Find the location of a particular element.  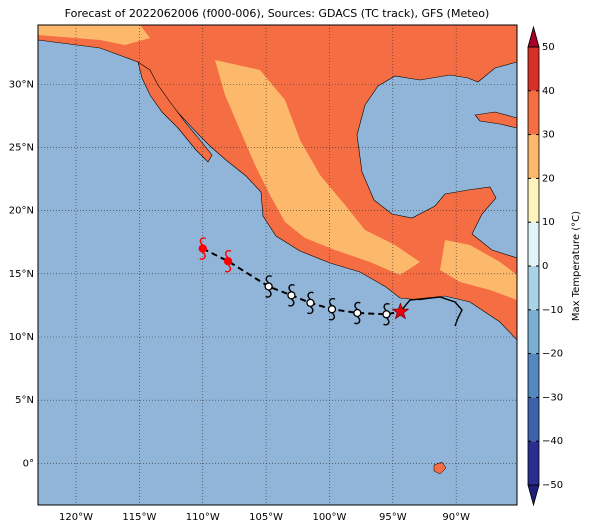

x-tick-label: 110°W is located at coordinates (203, 517).